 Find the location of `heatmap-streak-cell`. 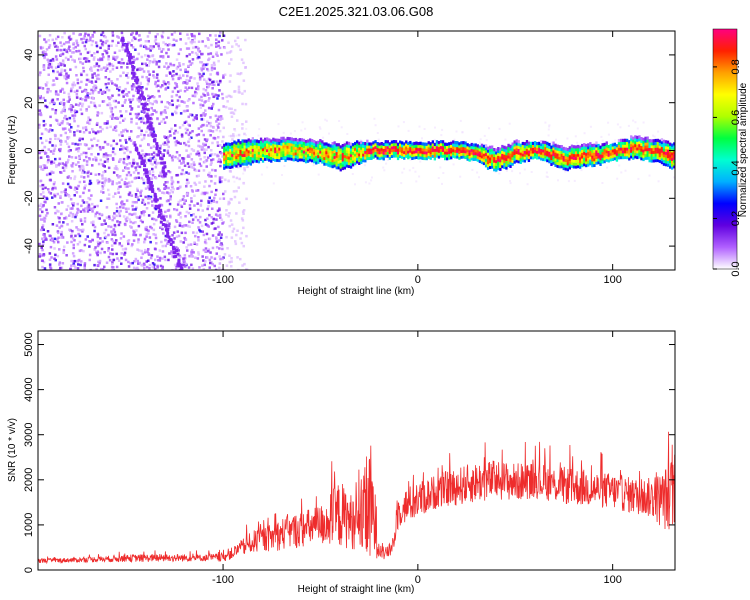

heatmap-streak-cell is located at coordinates (161, 158).